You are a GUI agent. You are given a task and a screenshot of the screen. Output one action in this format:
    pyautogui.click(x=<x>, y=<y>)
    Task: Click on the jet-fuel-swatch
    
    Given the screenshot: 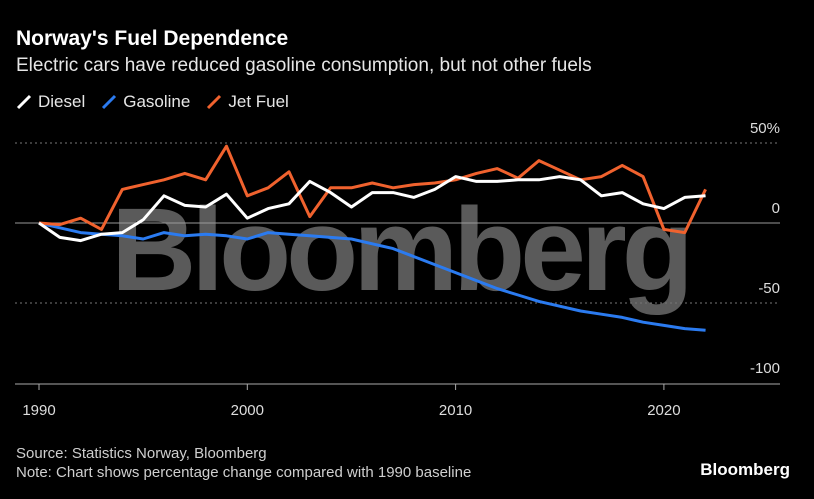 What is the action you would take?
    pyautogui.click(x=214, y=102)
    